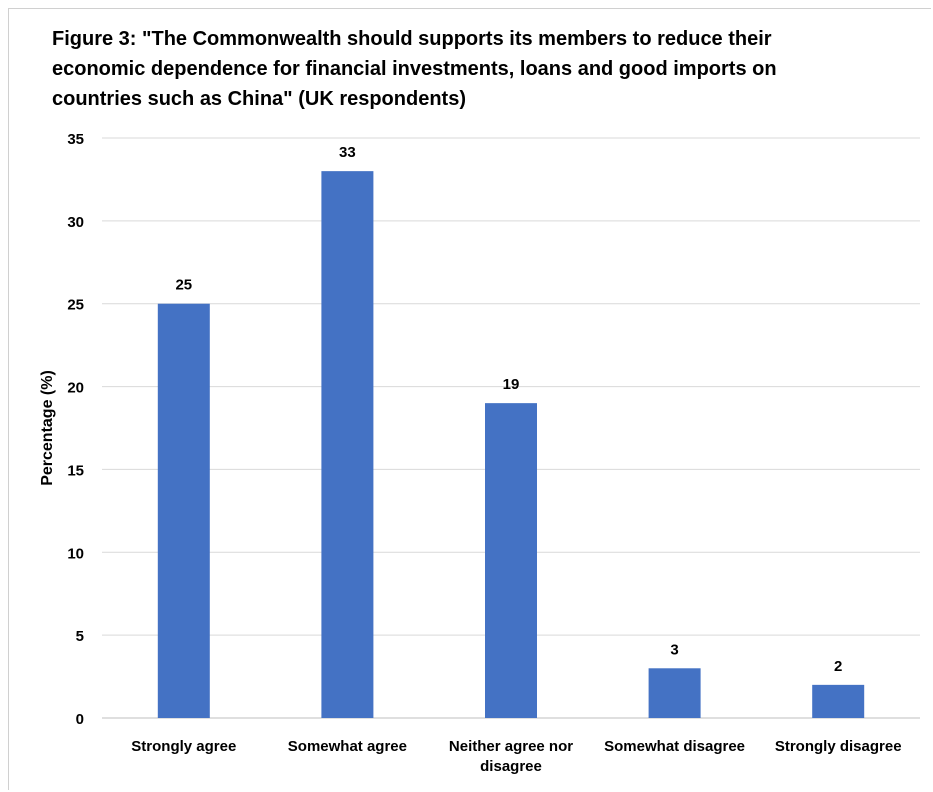 This screenshot has width=933, height=792. Describe the element at coordinates (75, 305) in the screenshot. I see `y-tick-label: 25` at that location.